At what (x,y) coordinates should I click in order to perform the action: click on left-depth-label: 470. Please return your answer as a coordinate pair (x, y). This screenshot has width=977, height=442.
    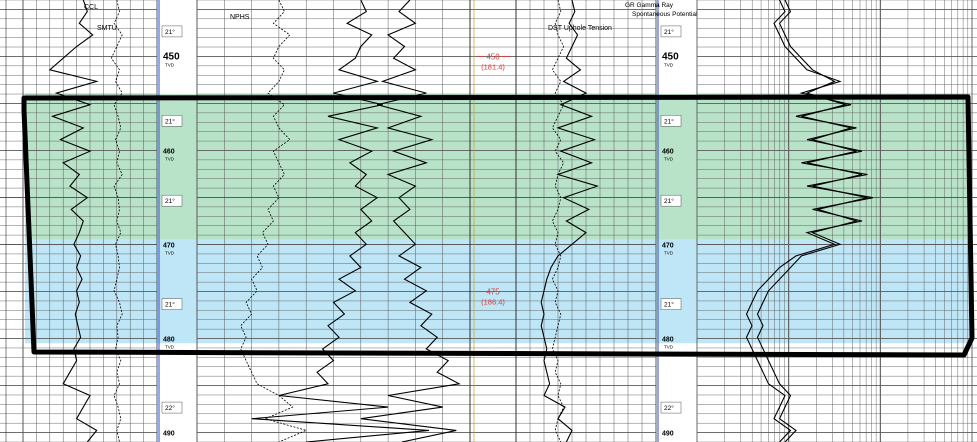
    Looking at the image, I should click on (169, 246).